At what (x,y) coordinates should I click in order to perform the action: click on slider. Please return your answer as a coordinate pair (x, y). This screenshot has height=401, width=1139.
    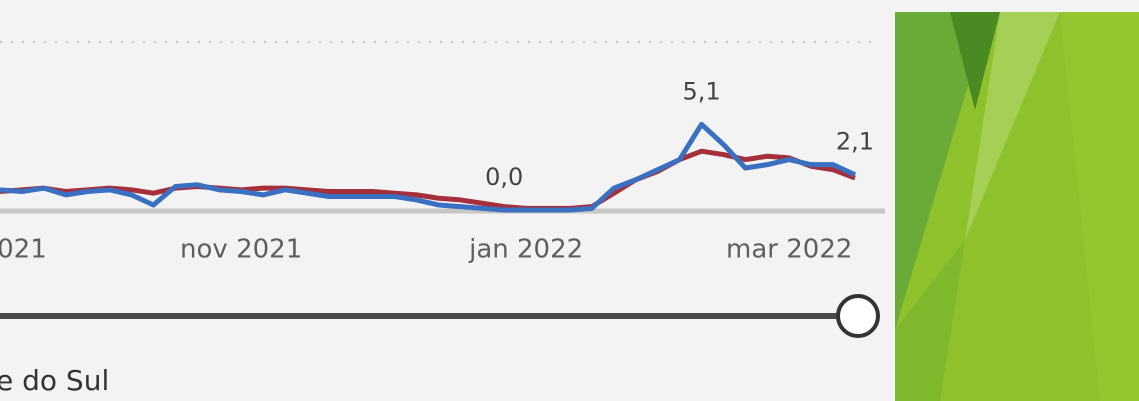
    Looking at the image, I should click on (440, 316).